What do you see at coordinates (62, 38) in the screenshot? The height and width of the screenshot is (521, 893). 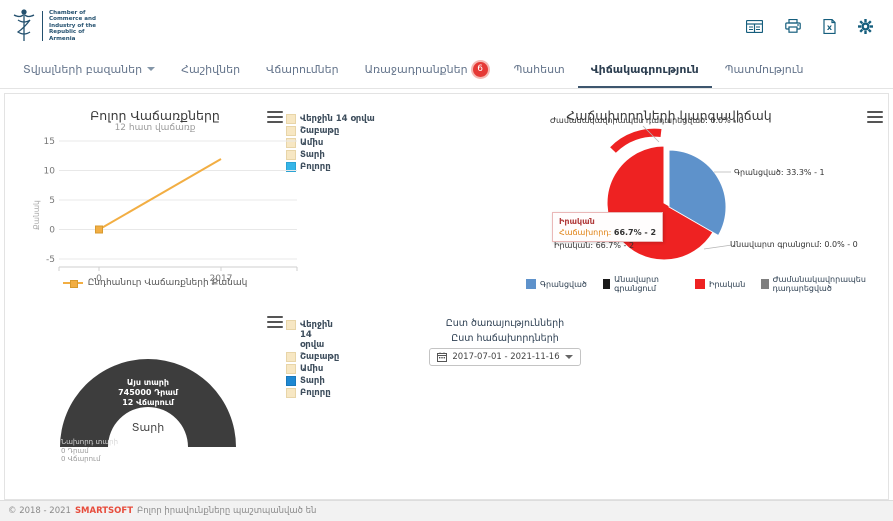 I see `org-name-line: Armenia` at bounding box center [62, 38].